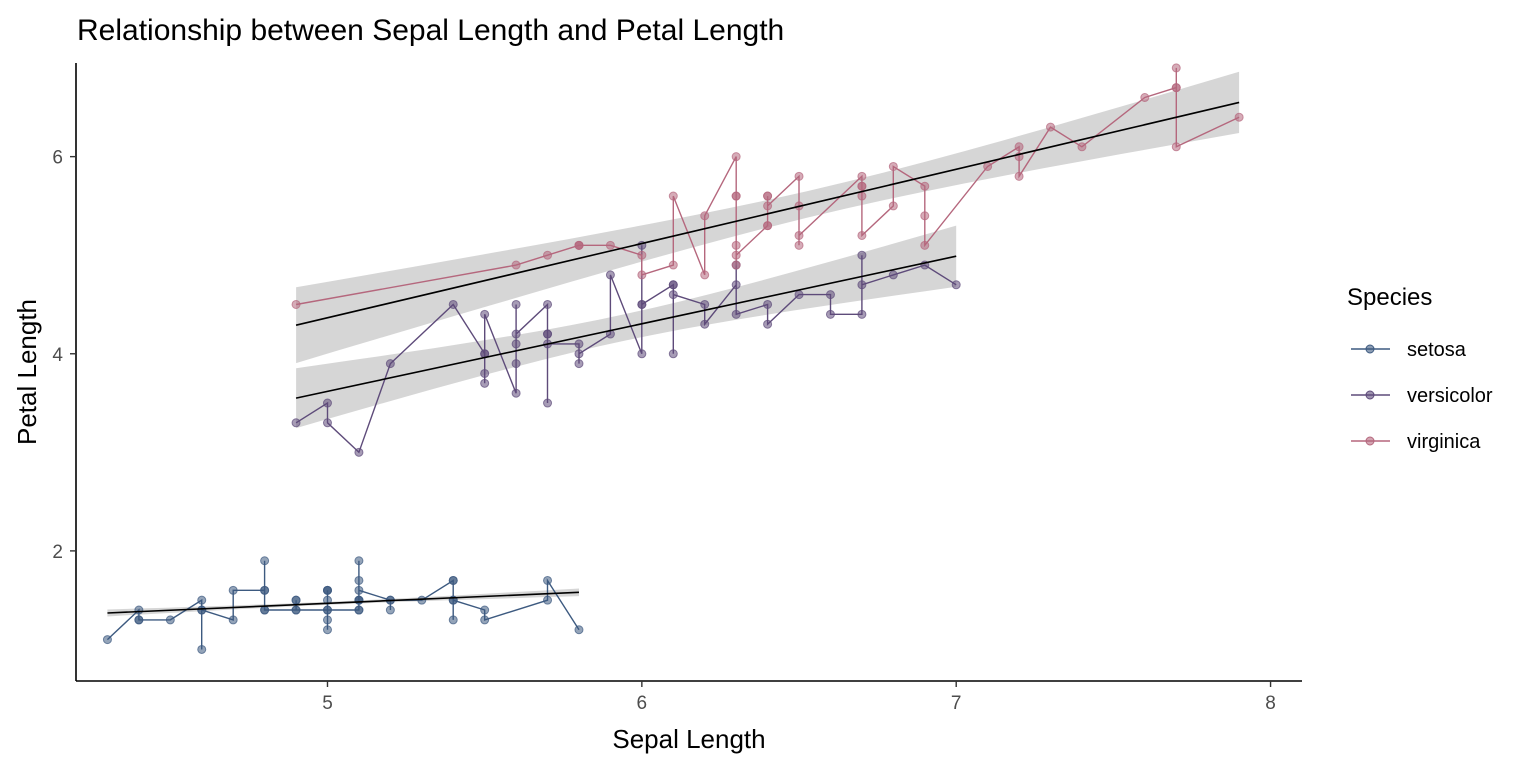  Describe the element at coordinates (327, 703) in the screenshot. I see `x-tick-label: 5` at that location.